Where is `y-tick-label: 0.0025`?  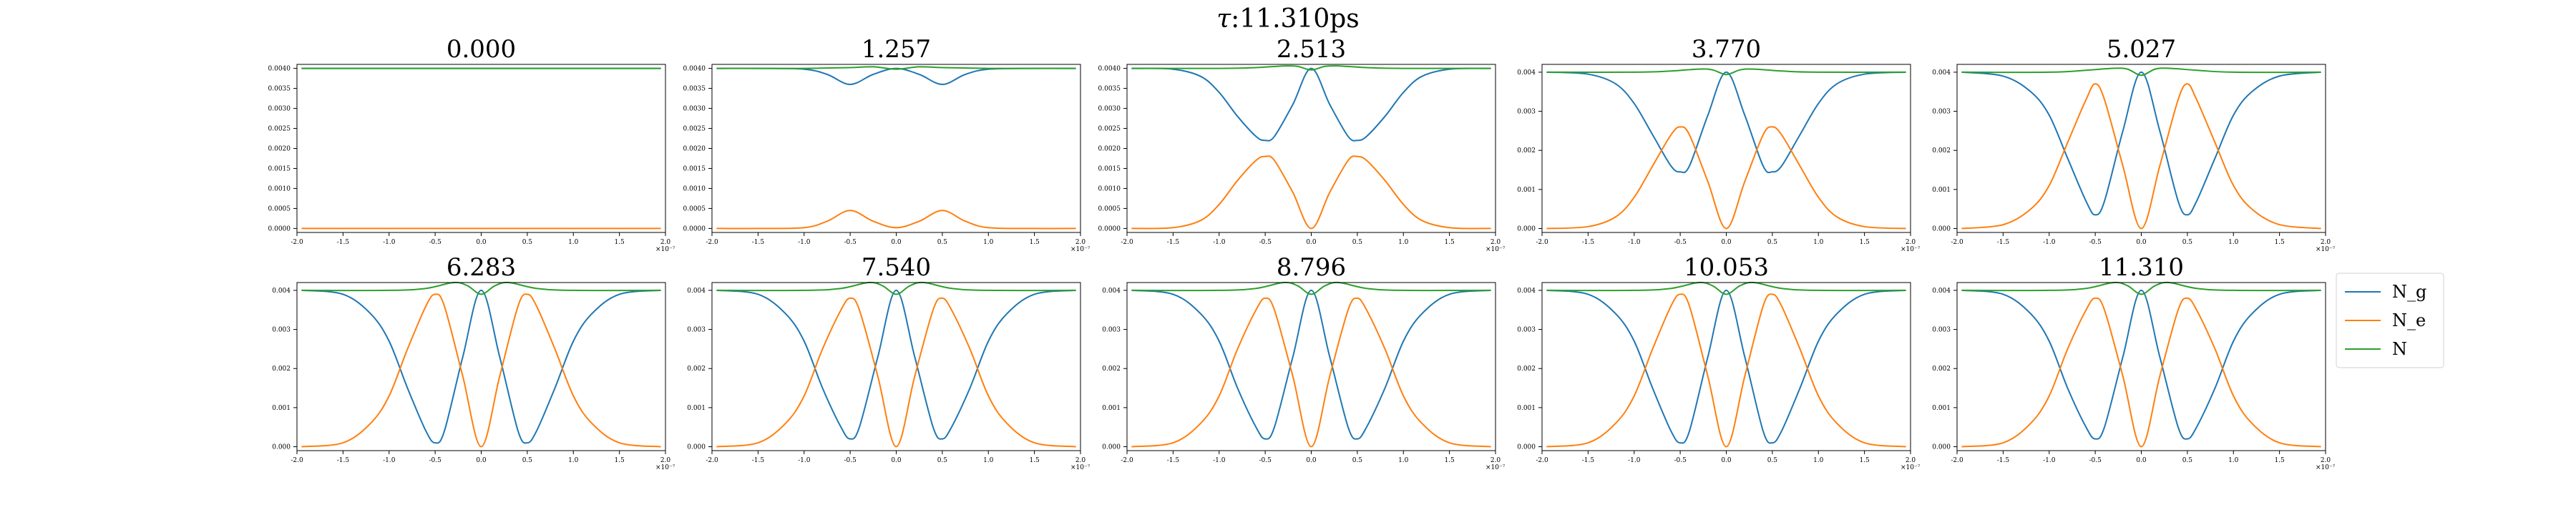
y-tick-label: 0.0025 is located at coordinates (1109, 129).